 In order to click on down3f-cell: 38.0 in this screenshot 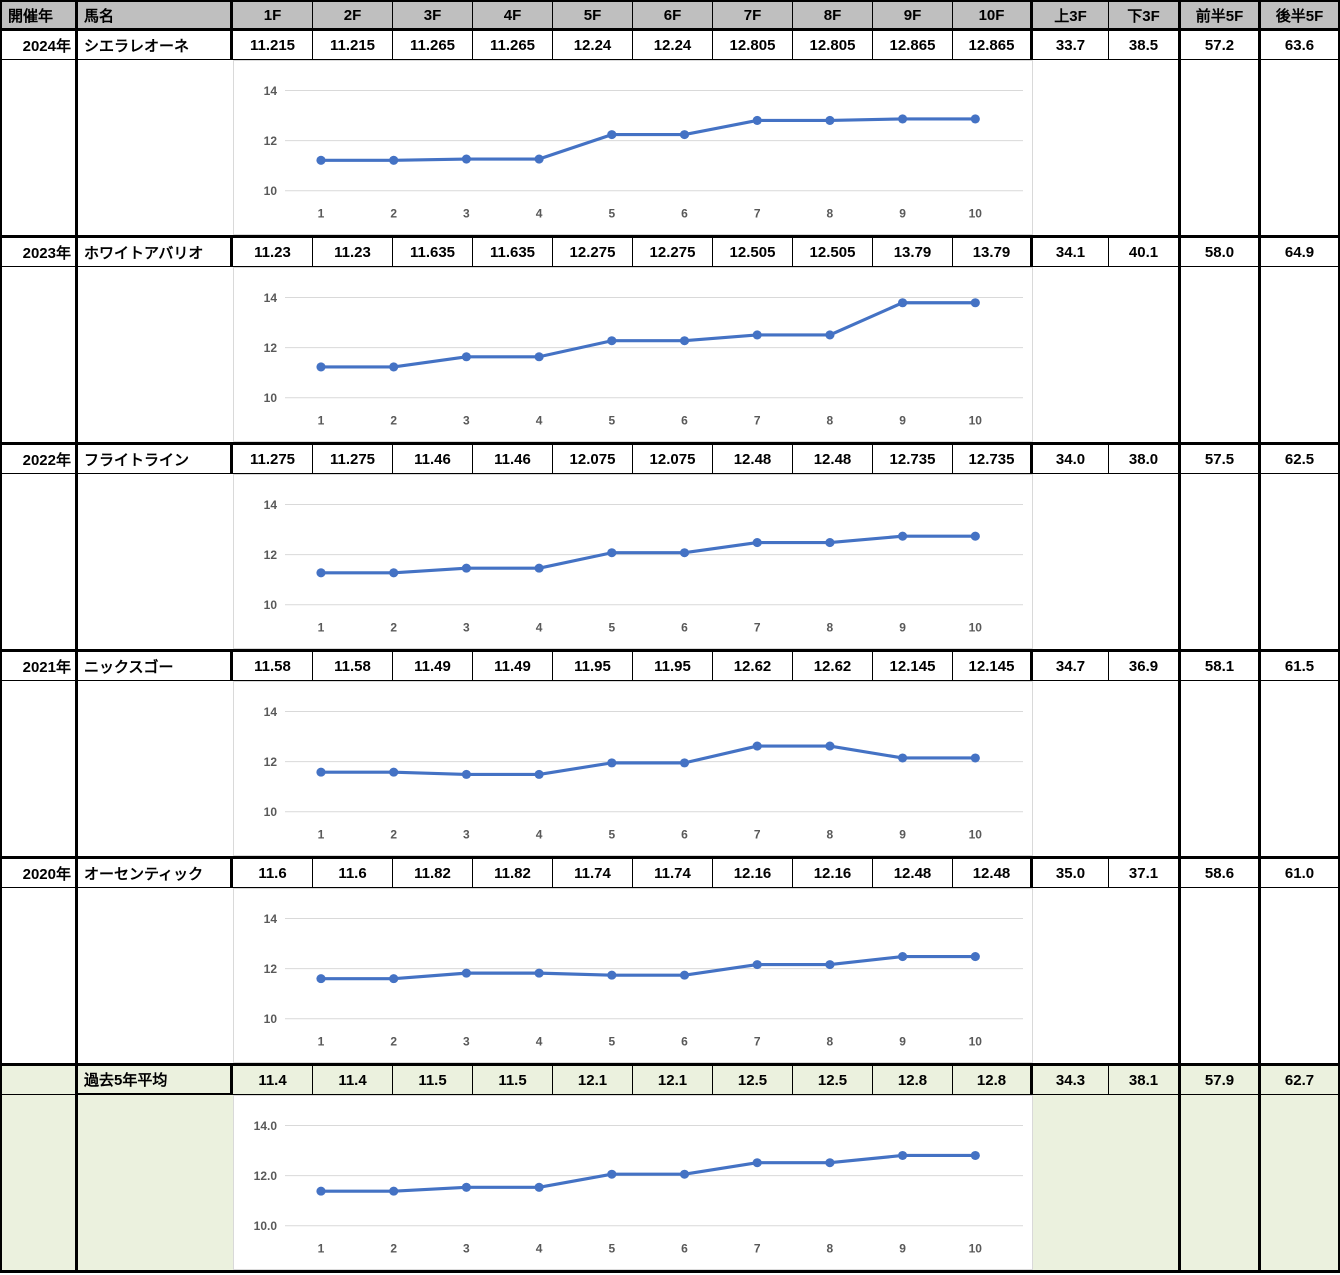, I will do `click(1145, 459)`.